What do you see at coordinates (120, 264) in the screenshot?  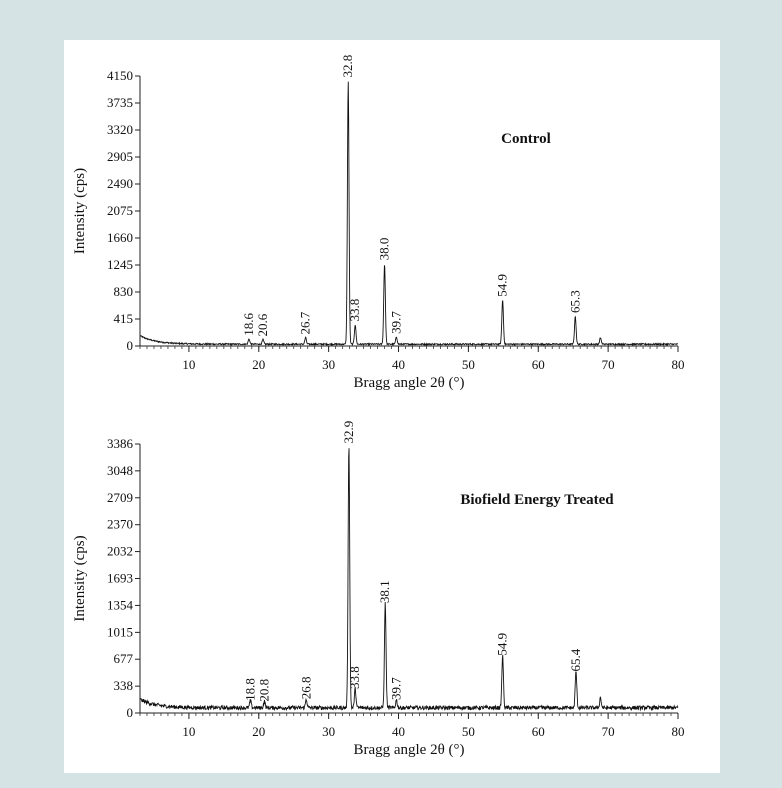 I see `y-tick-label: 1245` at bounding box center [120, 264].